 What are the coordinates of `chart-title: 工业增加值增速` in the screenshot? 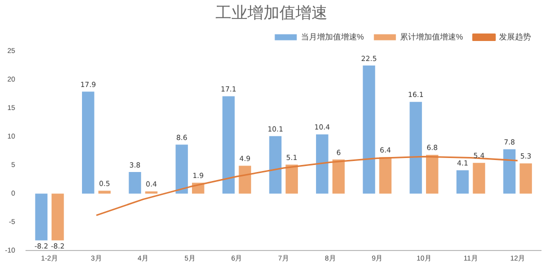 It's located at (272, 12).